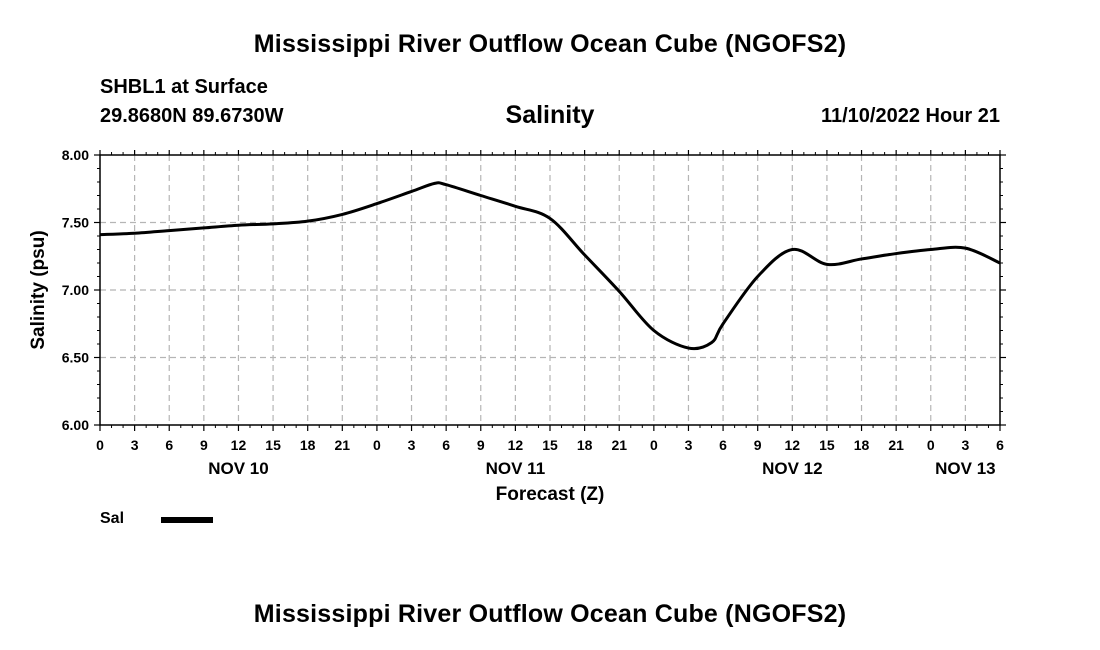 The height and width of the screenshot is (650, 1100). Describe the element at coordinates (550, 115) in the screenshot. I see `parameter-title: Salinity` at that location.